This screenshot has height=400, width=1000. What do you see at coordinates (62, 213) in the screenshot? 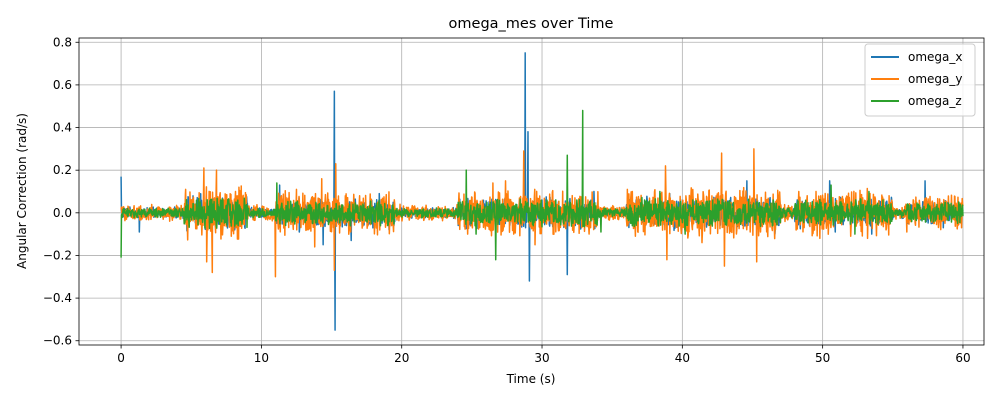
I see `y-tick-label: 0.0` at bounding box center [62, 213].